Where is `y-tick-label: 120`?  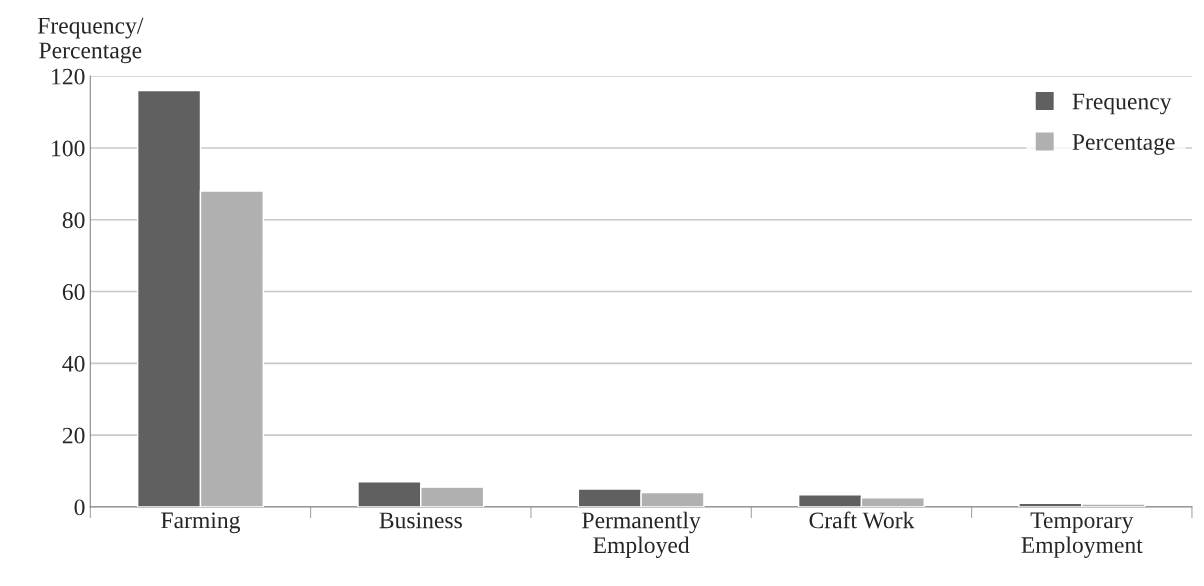 y-tick-label: 120 is located at coordinates (68, 76).